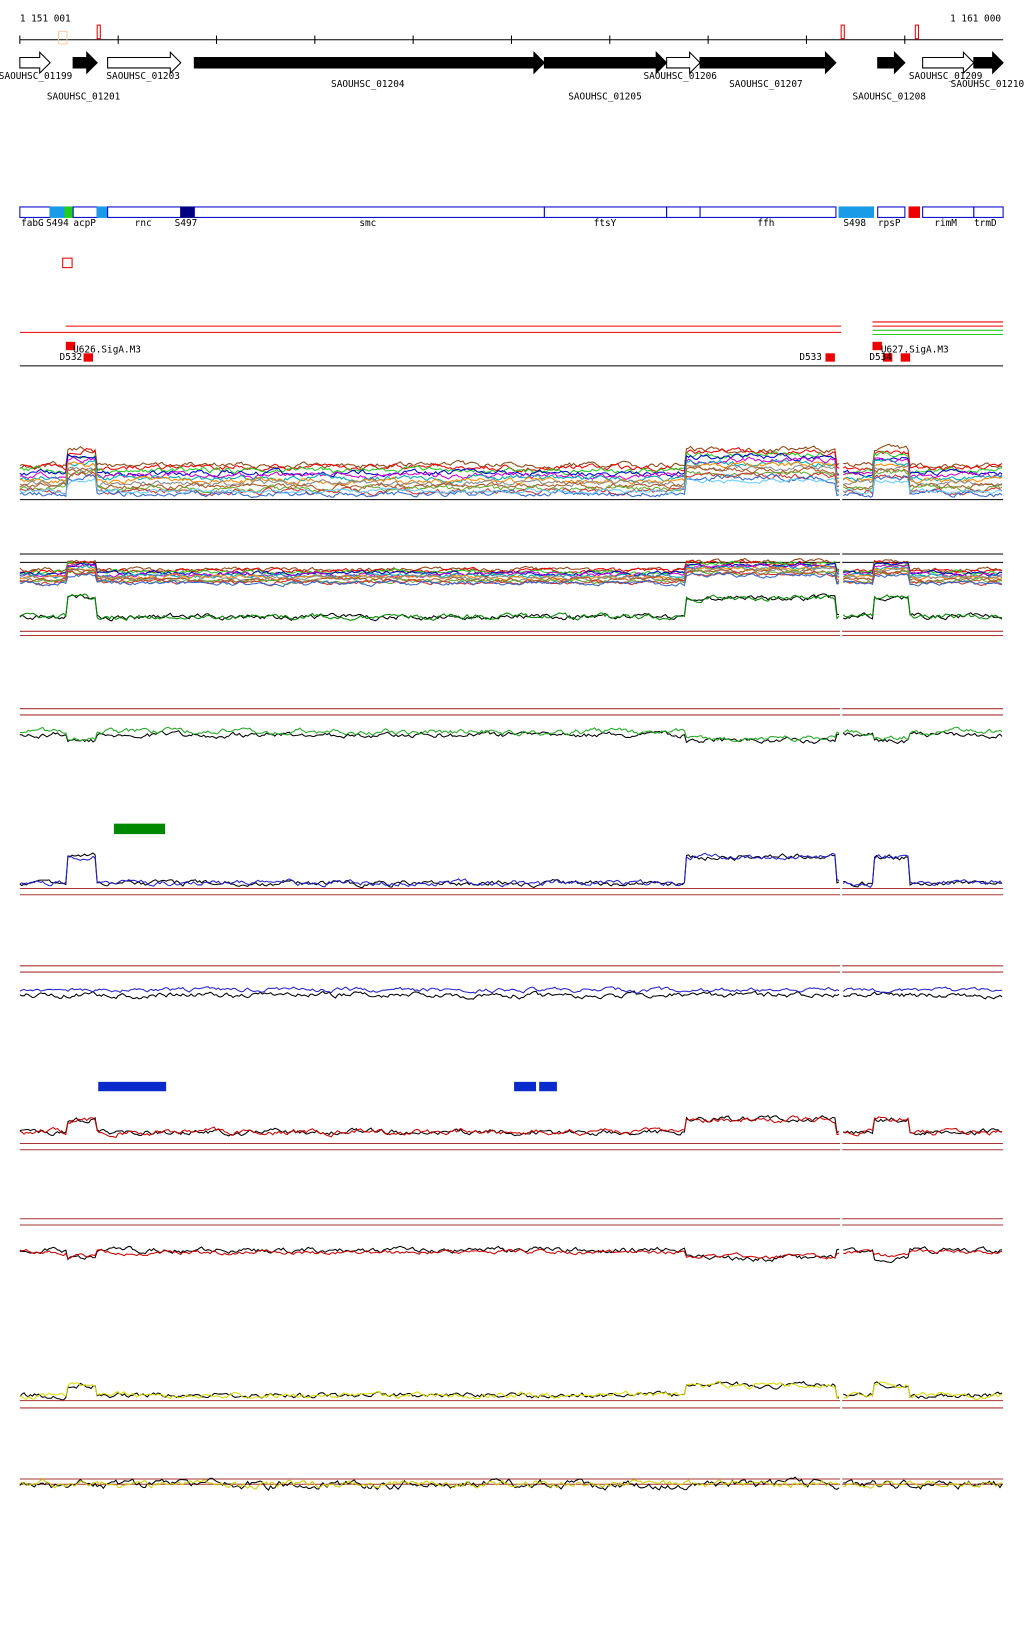 The width and height of the screenshot is (1024, 1644). What do you see at coordinates (45, 18) in the screenshot?
I see `start-coordinate: 1 151 001` at bounding box center [45, 18].